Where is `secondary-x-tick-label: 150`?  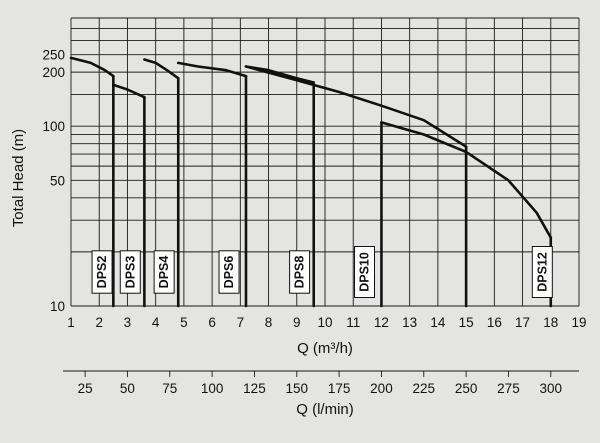 secondary-x-tick-label: 150 is located at coordinates (297, 388).